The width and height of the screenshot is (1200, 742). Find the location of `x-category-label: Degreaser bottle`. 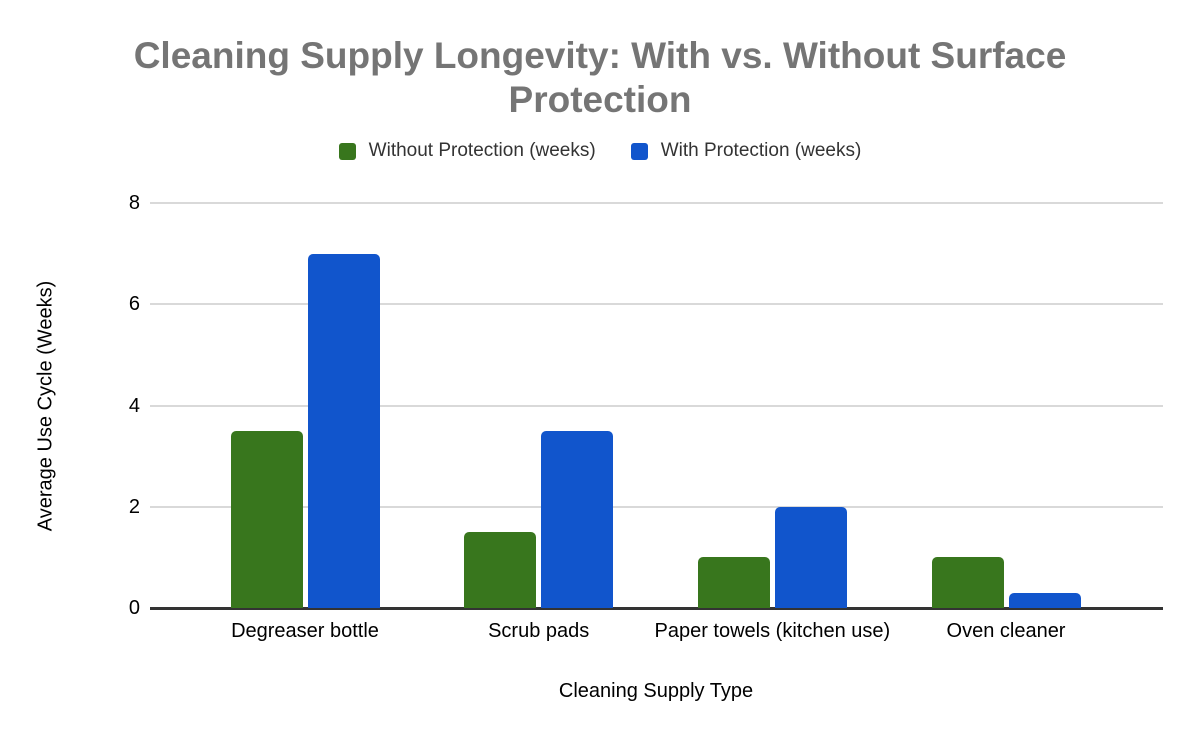

x-category-label: Degreaser bottle is located at coordinates (305, 631).